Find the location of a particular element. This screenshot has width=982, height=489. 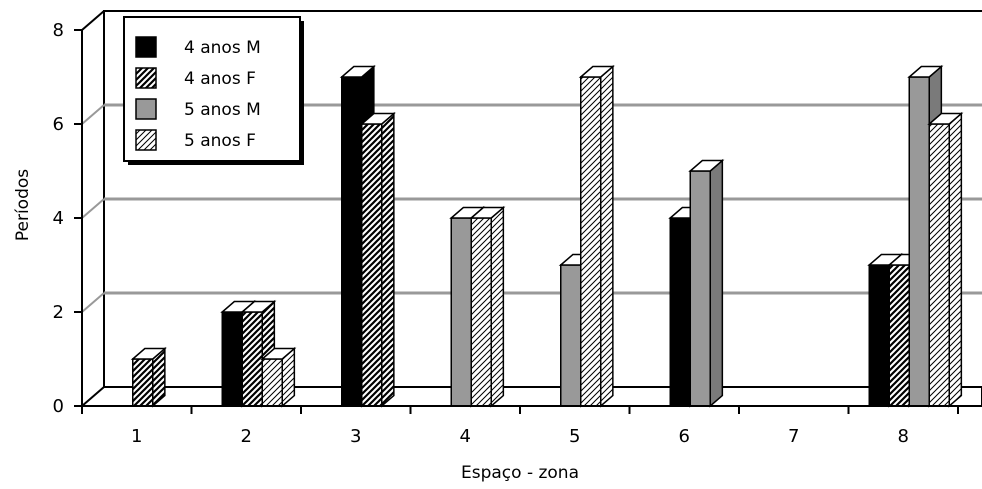

legend-label: 5 anos M is located at coordinates (222, 110).